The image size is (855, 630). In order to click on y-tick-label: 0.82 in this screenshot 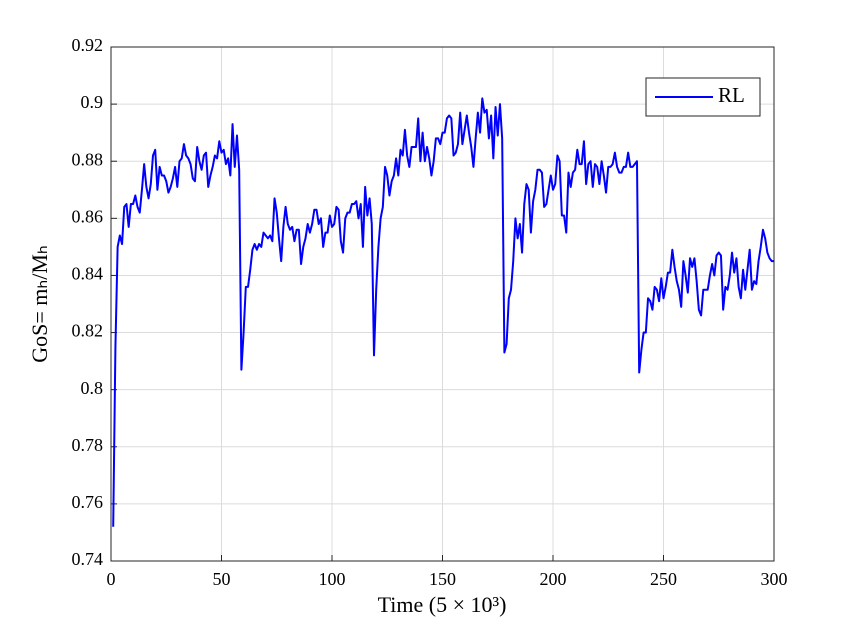, I will do `click(88, 331)`.